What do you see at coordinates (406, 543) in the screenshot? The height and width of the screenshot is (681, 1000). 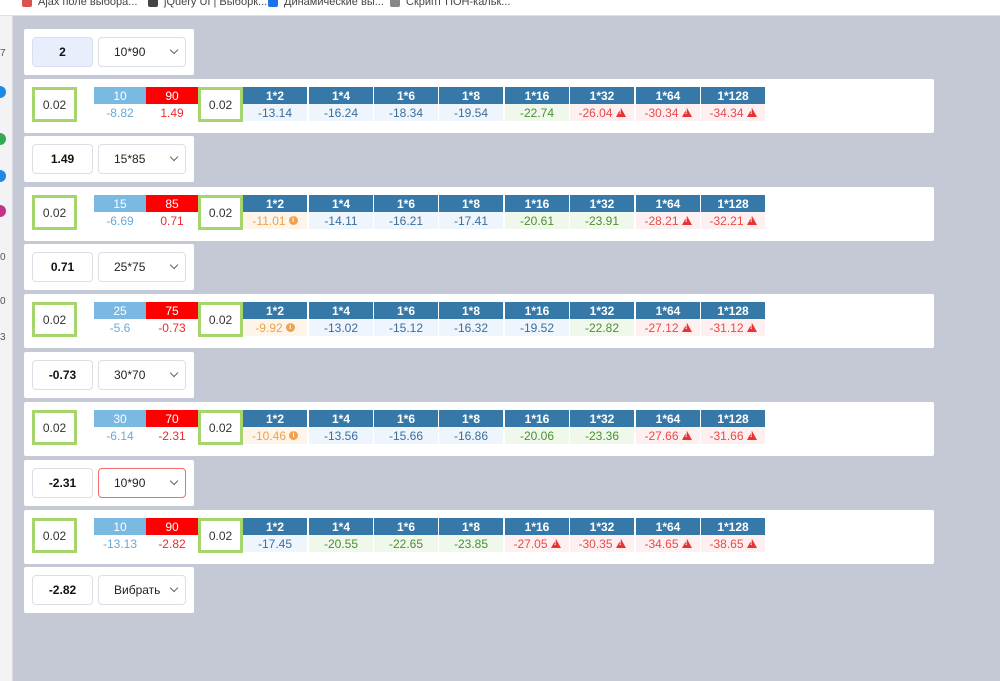 I see `multiplier-value: -22.65` at bounding box center [406, 543].